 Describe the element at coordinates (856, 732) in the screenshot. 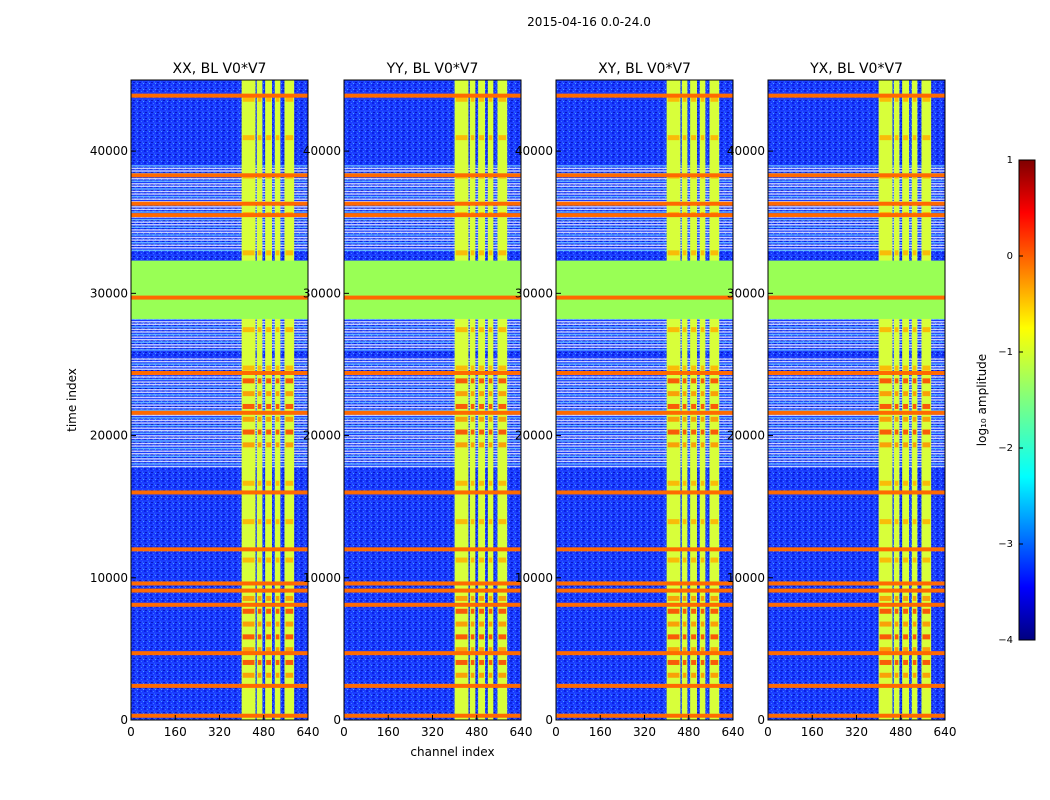

I see `x-tick-label: 320` at that location.